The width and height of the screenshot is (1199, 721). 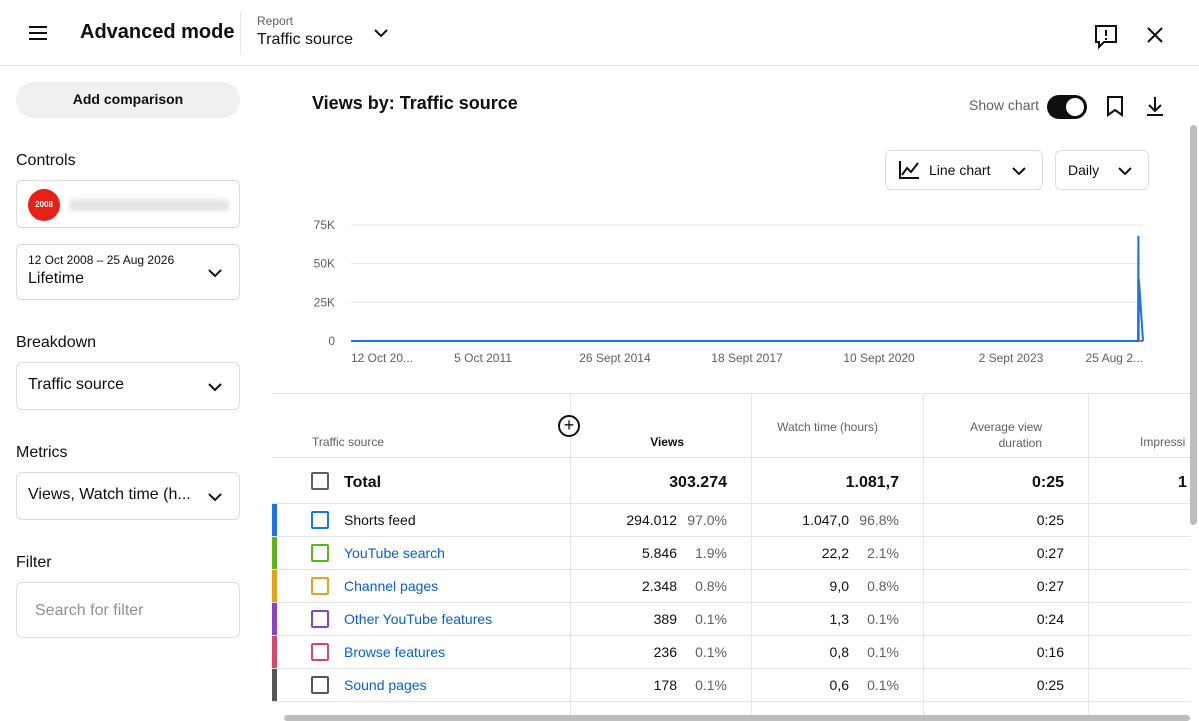 What do you see at coordinates (324, 225) in the screenshot?
I see `y-tick-label: 75K` at bounding box center [324, 225].